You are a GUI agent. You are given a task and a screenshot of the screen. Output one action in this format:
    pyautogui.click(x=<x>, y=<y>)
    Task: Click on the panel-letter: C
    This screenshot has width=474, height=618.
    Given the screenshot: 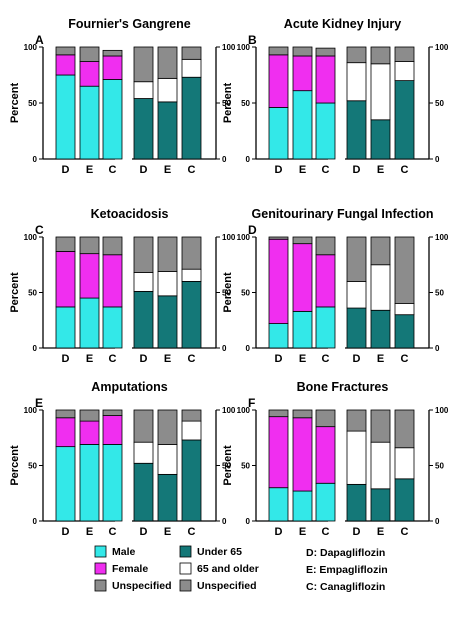 What is the action you would take?
    pyautogui.click(x=39, y=230)
    